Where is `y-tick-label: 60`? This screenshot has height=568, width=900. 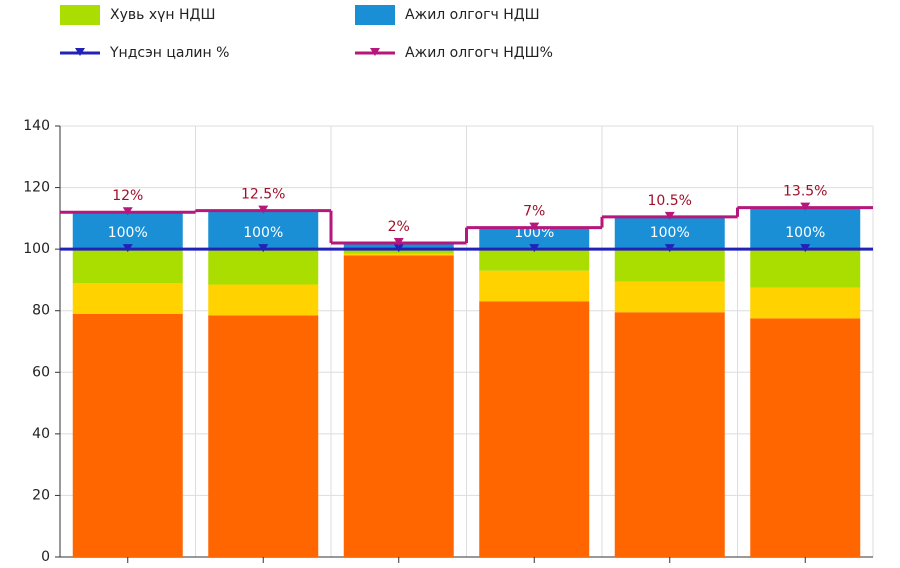
y-tick-label: 60 is located at coordinates (41, 372).